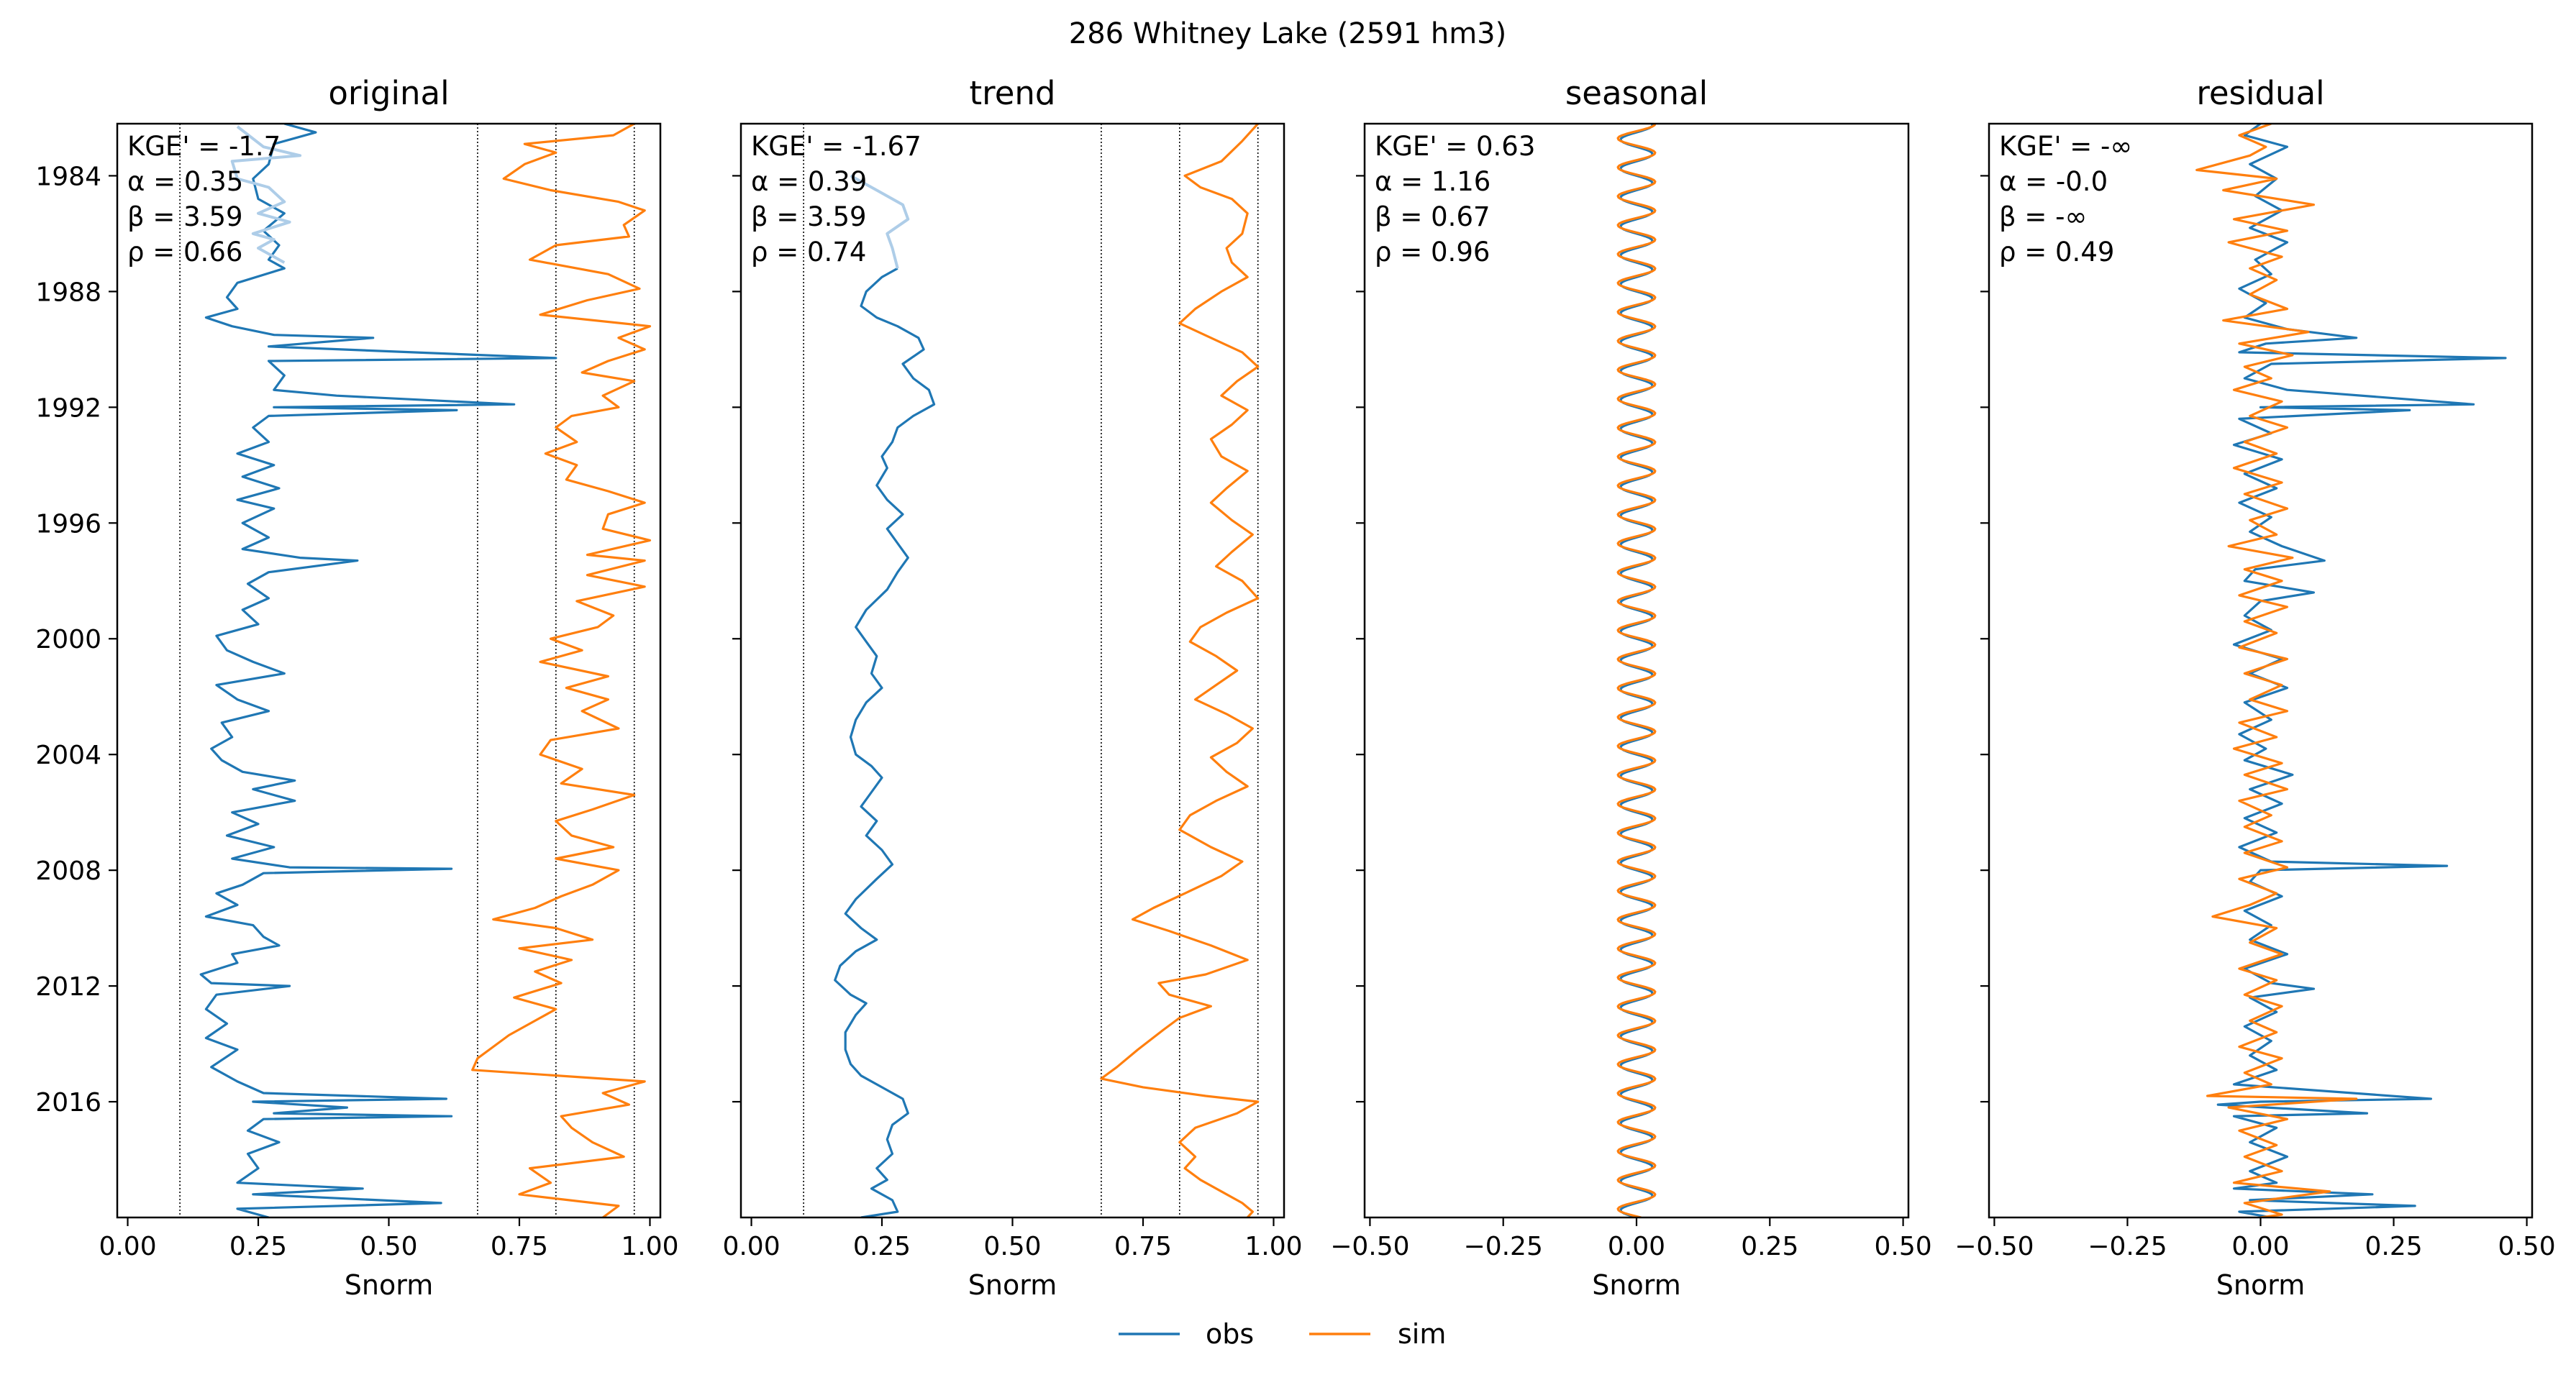 The image size is (2576, 1380). What do you see at coordinates (68, 871) in the screenshot?
I see `y-tick-label: 2008` at bounding box center [68, 871].